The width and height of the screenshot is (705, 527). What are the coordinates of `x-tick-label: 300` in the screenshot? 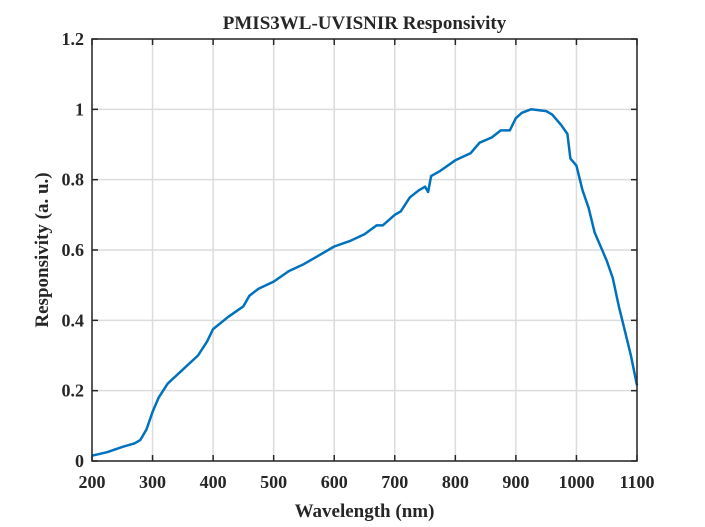 It's located at (152, 482).